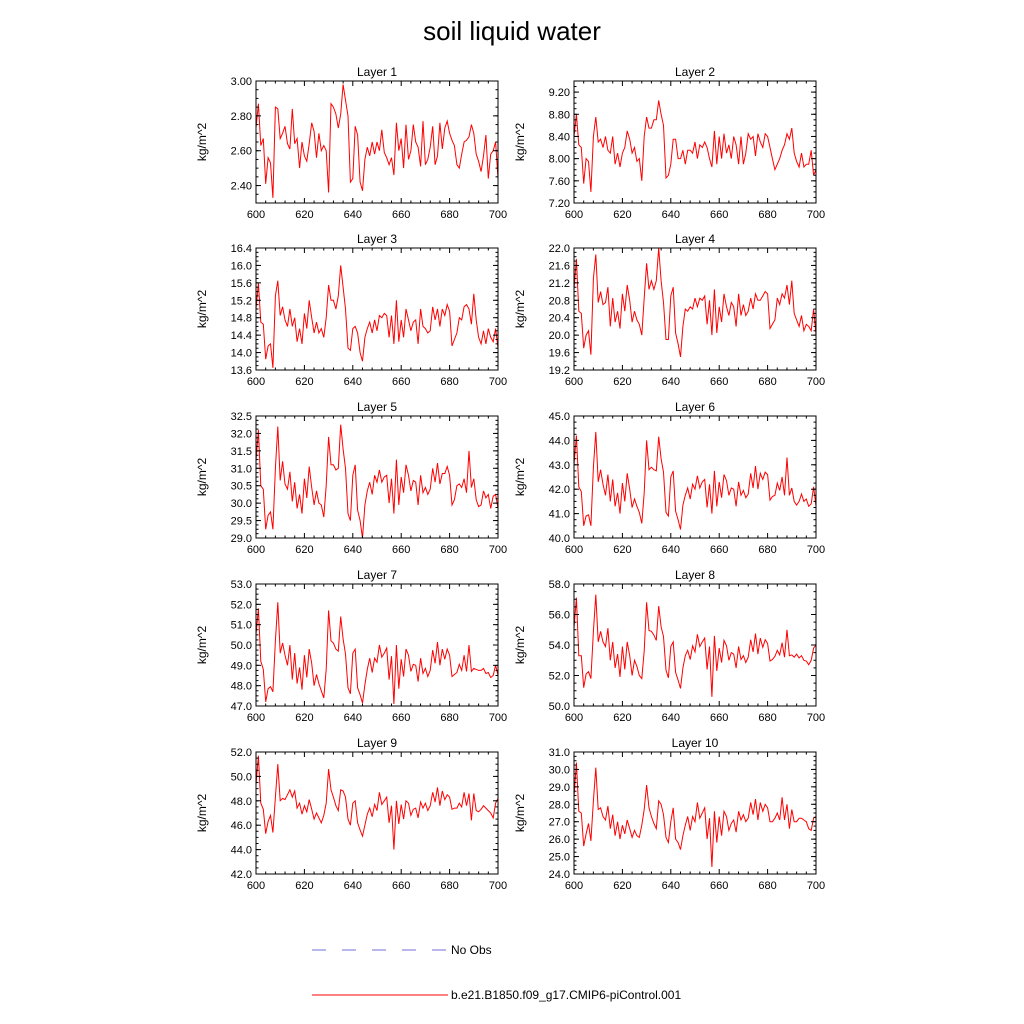 The height and width of the screenshot is (1024, 1024). What do you see at coordinates (241, 319) in the screenshot?
I see `y-tick-label: 14.8` at bounding box center [241, 319].